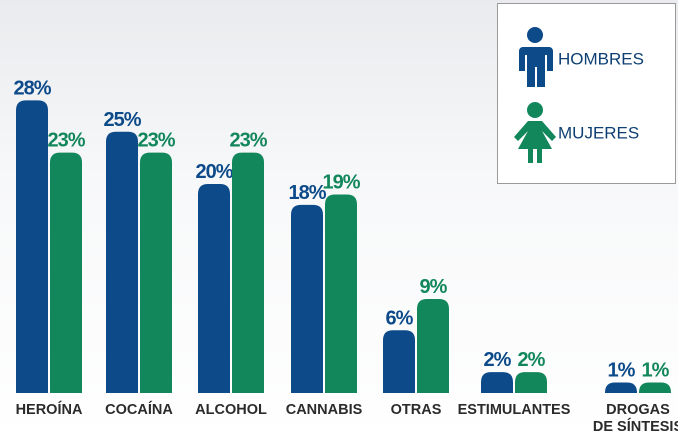 The height and width of the screenshot is (444, 678). Describe the element at coordinates (416, 410) in the screenshot. I see `x-tick-label: OTRAS` at that location.